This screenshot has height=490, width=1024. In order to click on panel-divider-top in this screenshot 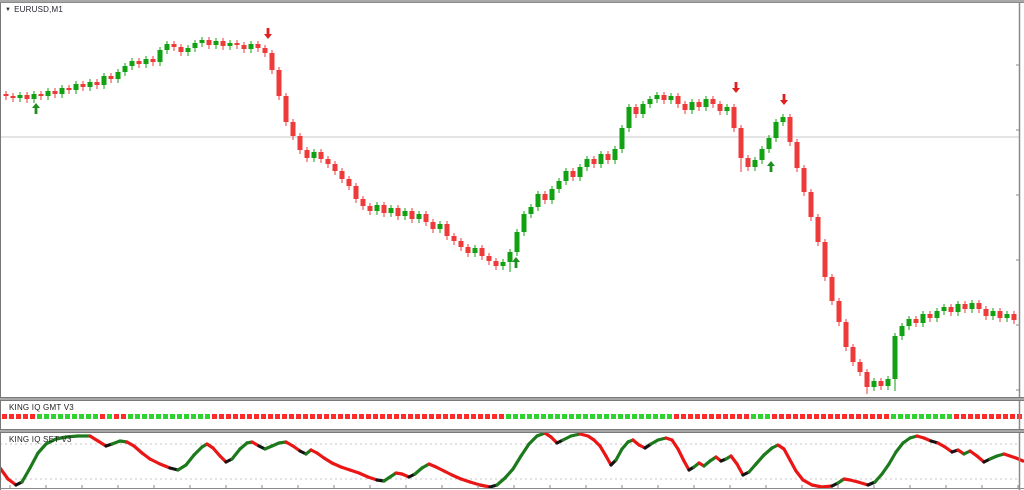, I will do `click(512, 399)`.